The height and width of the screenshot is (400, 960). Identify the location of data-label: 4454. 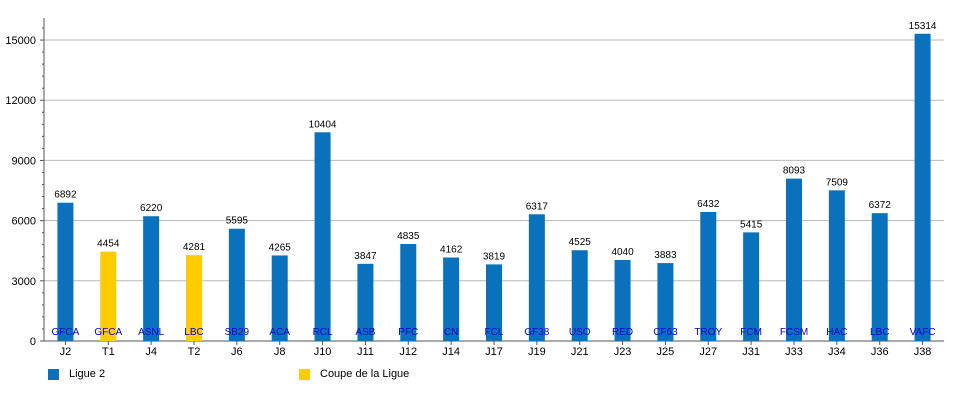
(108, 244).